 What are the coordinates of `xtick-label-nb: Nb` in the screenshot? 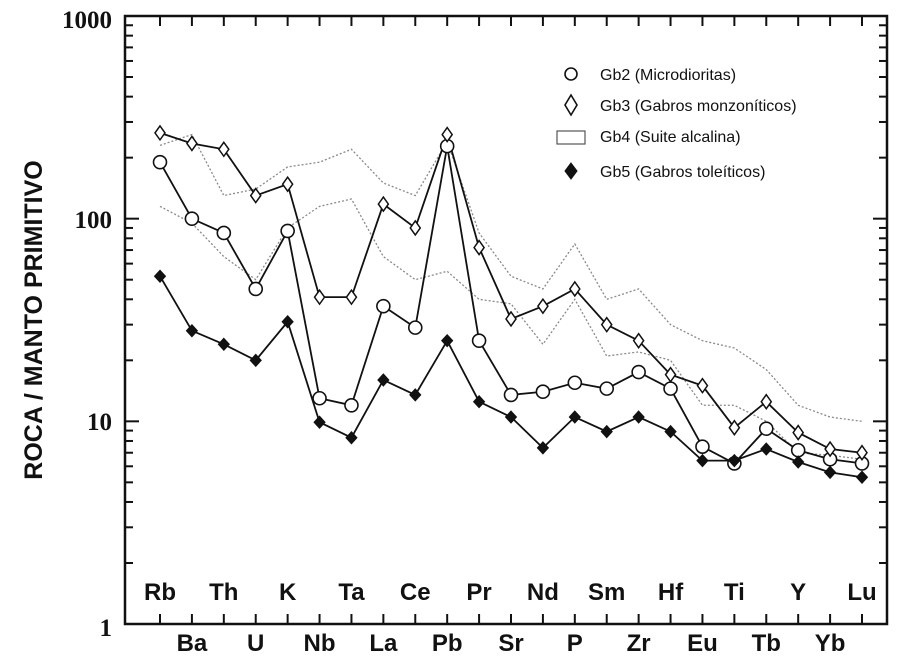 It's located at (320, 643).